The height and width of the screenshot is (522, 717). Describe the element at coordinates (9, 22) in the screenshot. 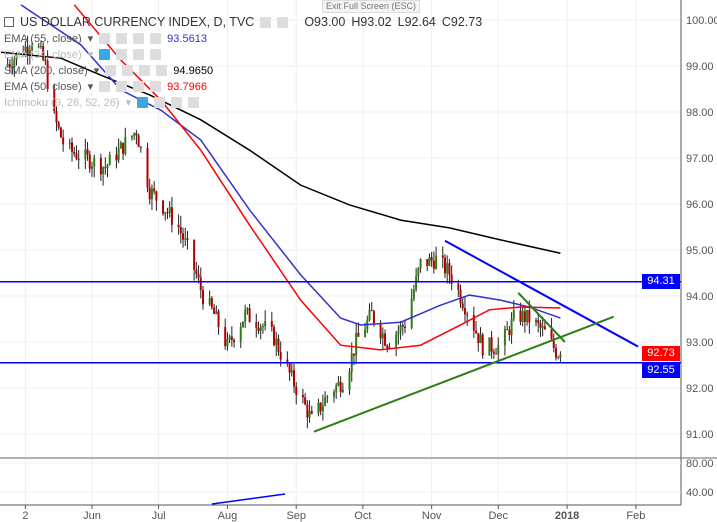

I see `collapse-icon` at that location.